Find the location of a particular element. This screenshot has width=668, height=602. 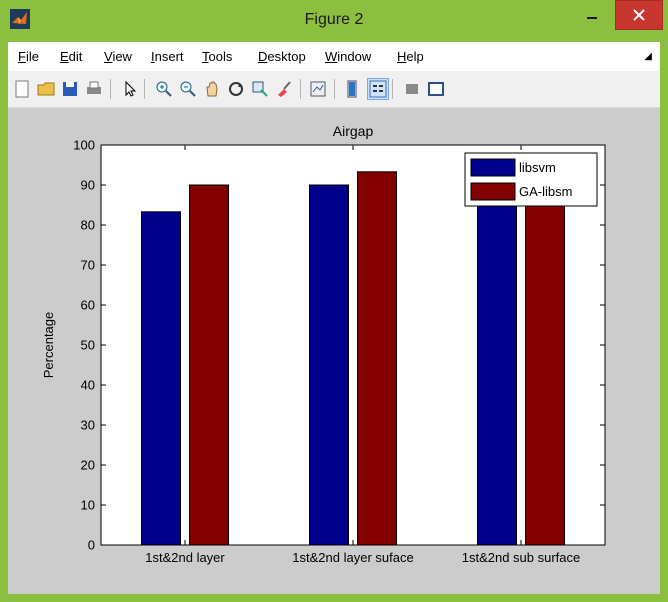

menu-insert: Insert is located at coordinates (167, 56).